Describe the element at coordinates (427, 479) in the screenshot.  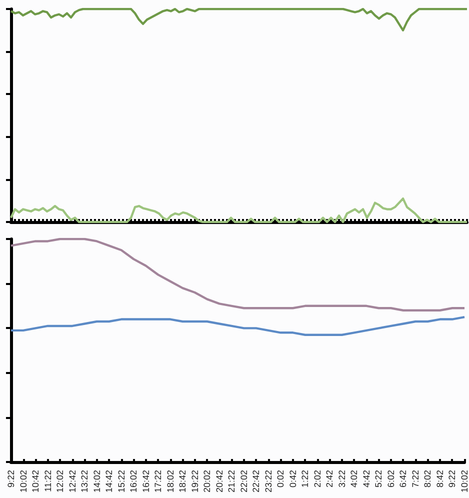
I see `x-tick-label: 8:02` at that location.